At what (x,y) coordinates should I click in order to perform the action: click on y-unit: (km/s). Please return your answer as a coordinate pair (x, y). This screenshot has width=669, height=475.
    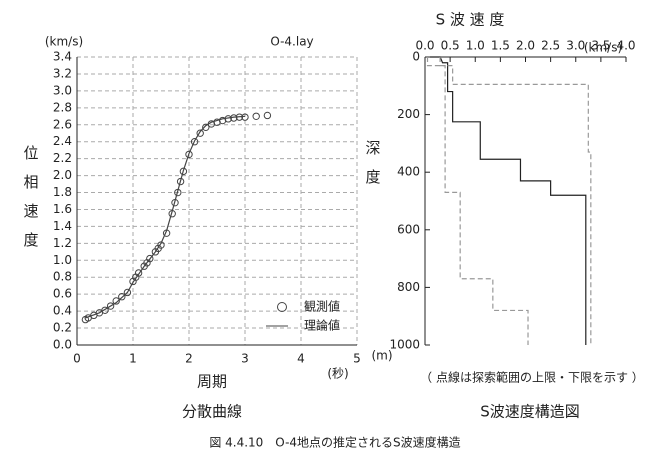
    Looking at the image, I should click on (64, 42).